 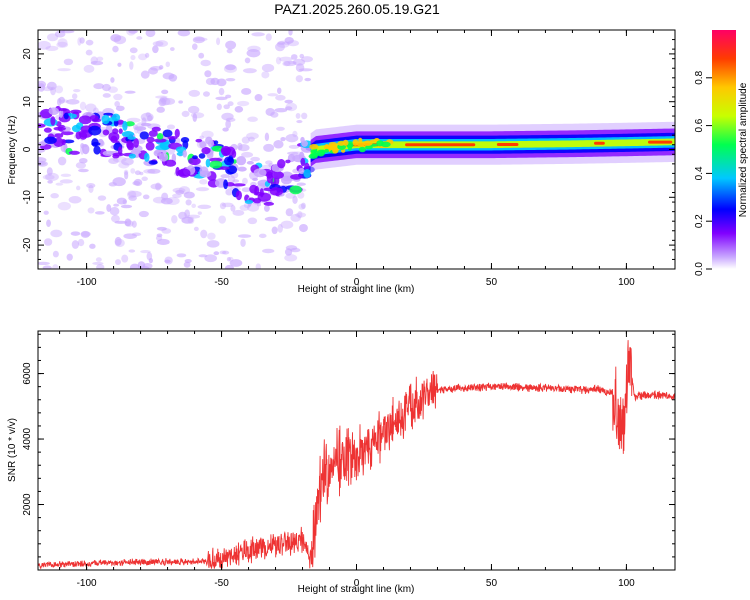 I want to click on spectrogram-xtick-label: -50, so click(x=221, y=282).